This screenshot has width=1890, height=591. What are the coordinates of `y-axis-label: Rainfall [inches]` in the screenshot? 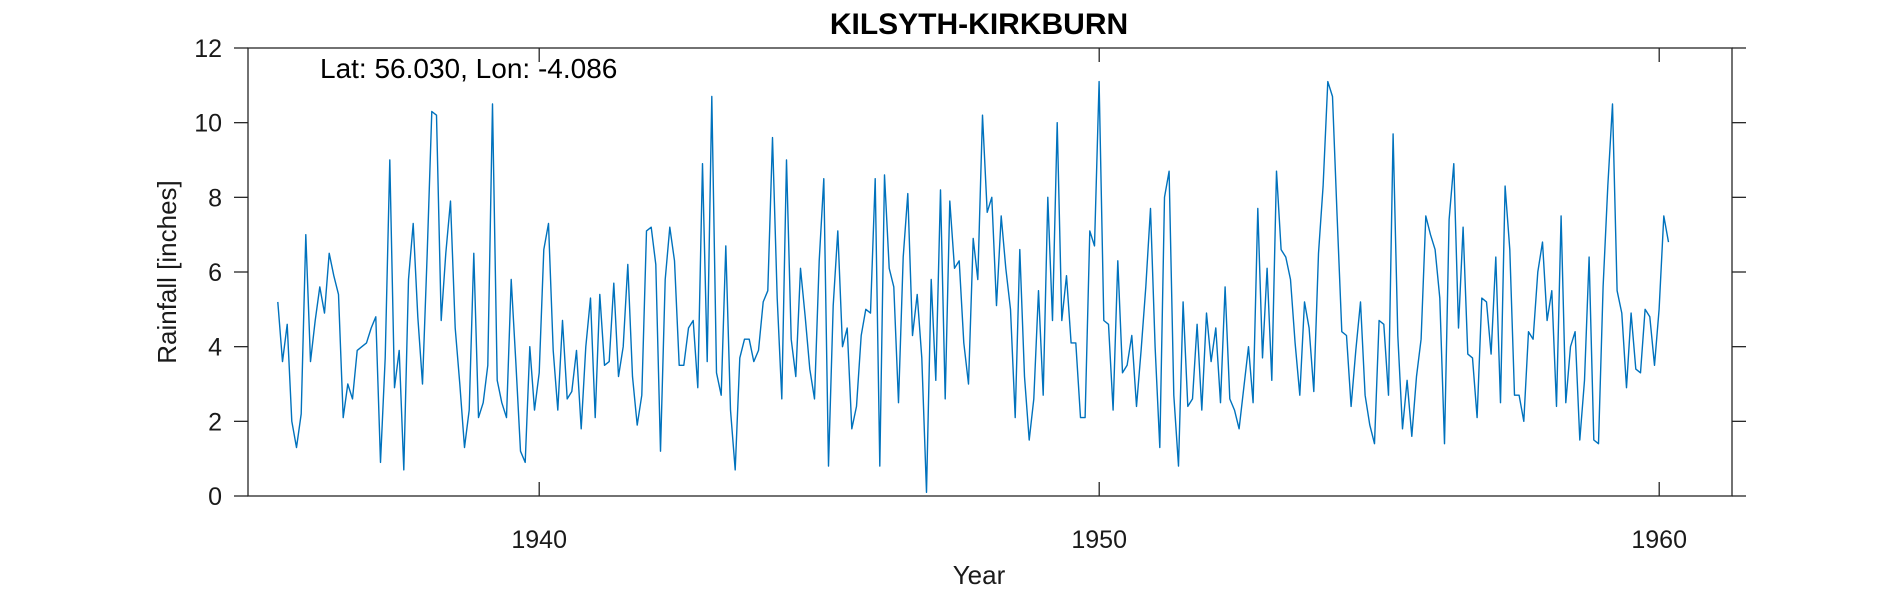 It's located at (167, 272).